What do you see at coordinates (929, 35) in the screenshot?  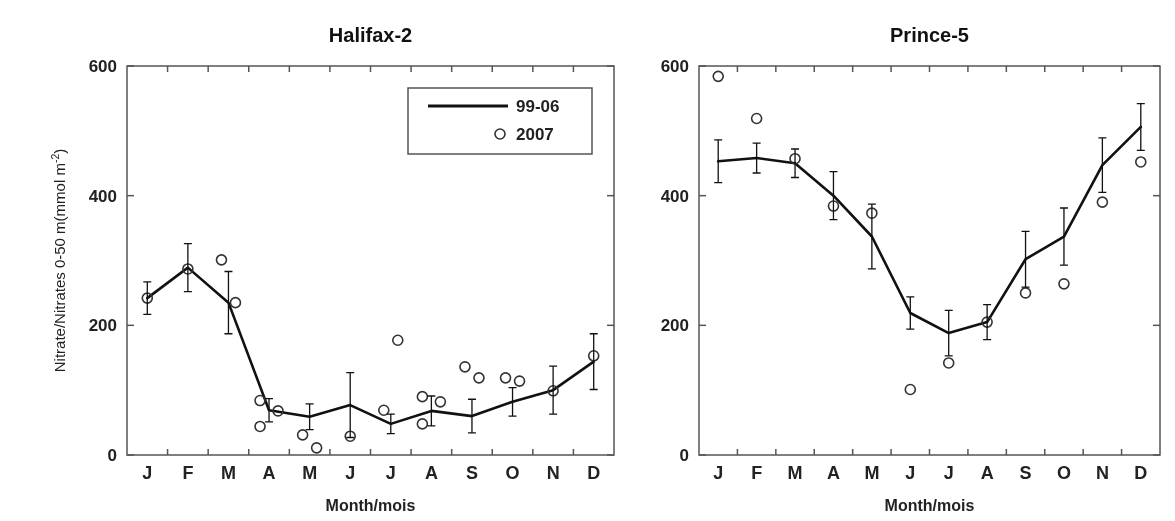 I see `chart-title: Prince-5` at bounding box center [929, 35].